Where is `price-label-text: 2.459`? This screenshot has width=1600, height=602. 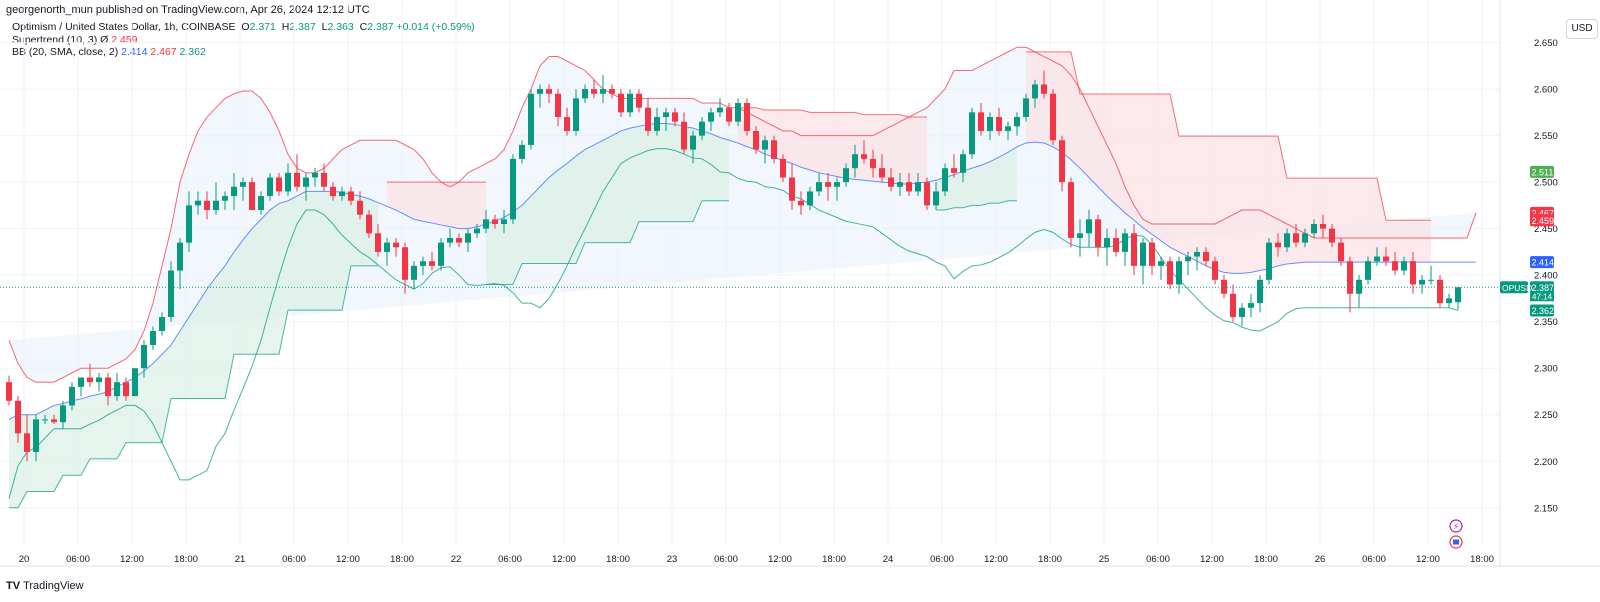
price-label-text: 2.459 is located at coordinates (1543, 221).